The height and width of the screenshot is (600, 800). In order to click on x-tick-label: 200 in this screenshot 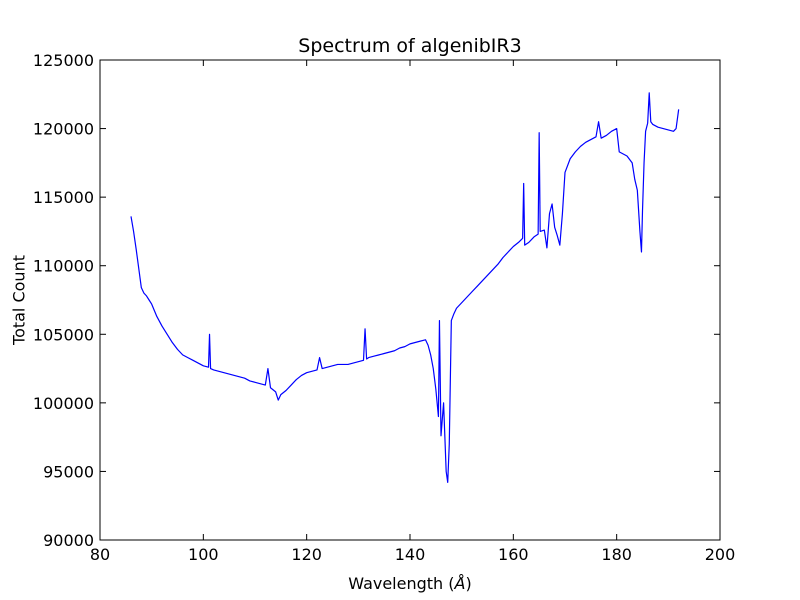, I will do `click(720, 554)`.